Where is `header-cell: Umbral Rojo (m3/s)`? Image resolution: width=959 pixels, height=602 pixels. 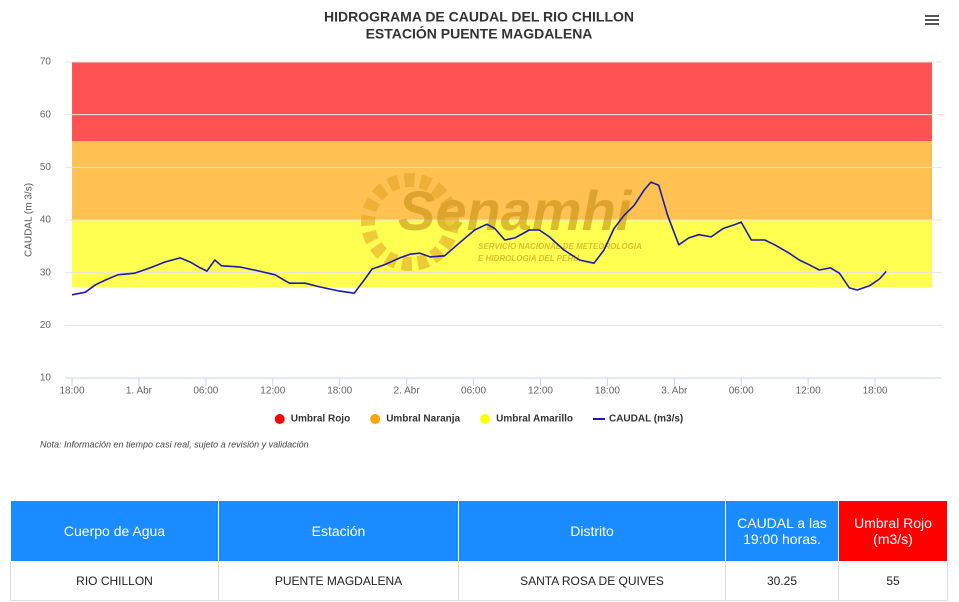
header-cell: Umbral Rojo (m3/s) is located at coordinates (893, 531).